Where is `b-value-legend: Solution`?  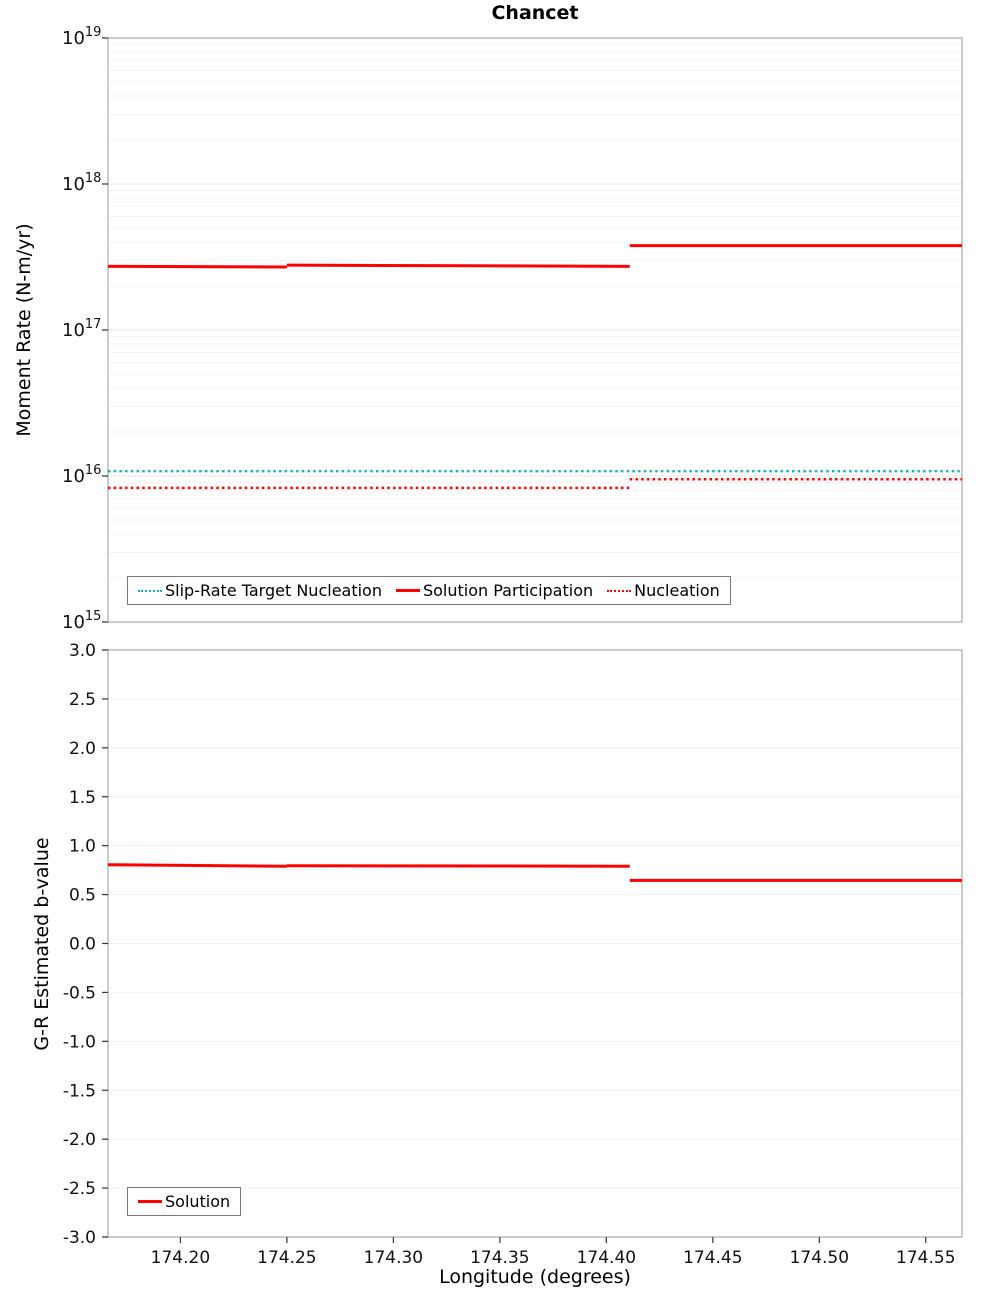
b-value-legend: Solution is located at coordinates (184, 1201).